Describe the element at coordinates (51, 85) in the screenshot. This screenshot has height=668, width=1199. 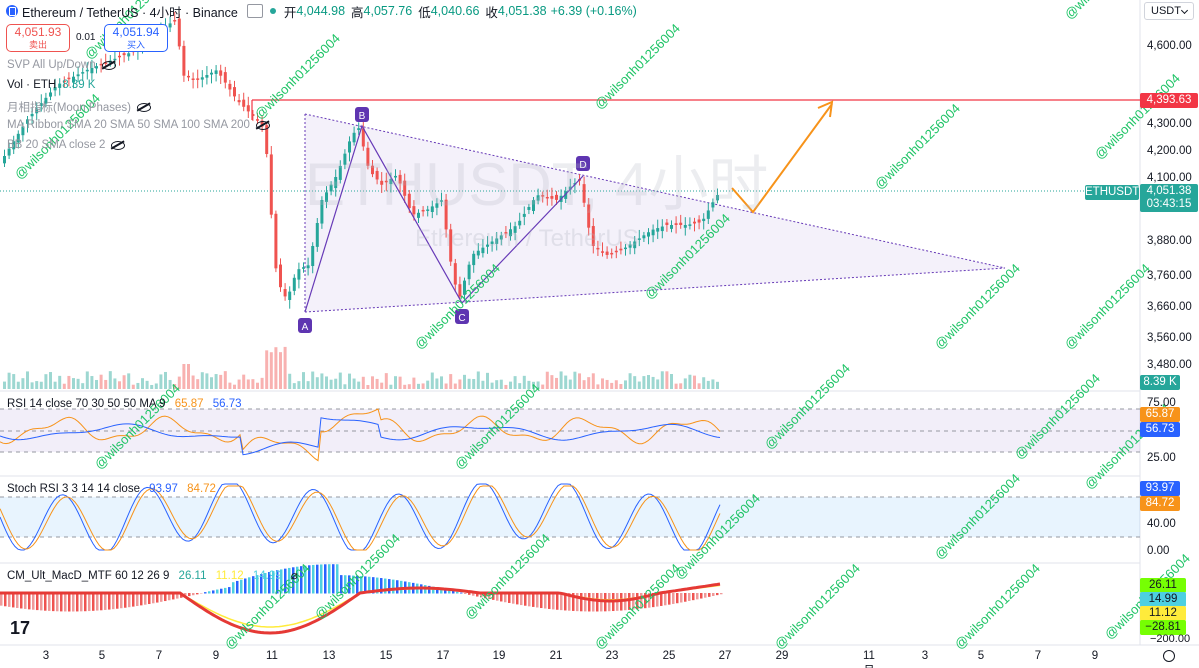
I see `indicator-volume: Vol · ETH 8.39 K` at that location.